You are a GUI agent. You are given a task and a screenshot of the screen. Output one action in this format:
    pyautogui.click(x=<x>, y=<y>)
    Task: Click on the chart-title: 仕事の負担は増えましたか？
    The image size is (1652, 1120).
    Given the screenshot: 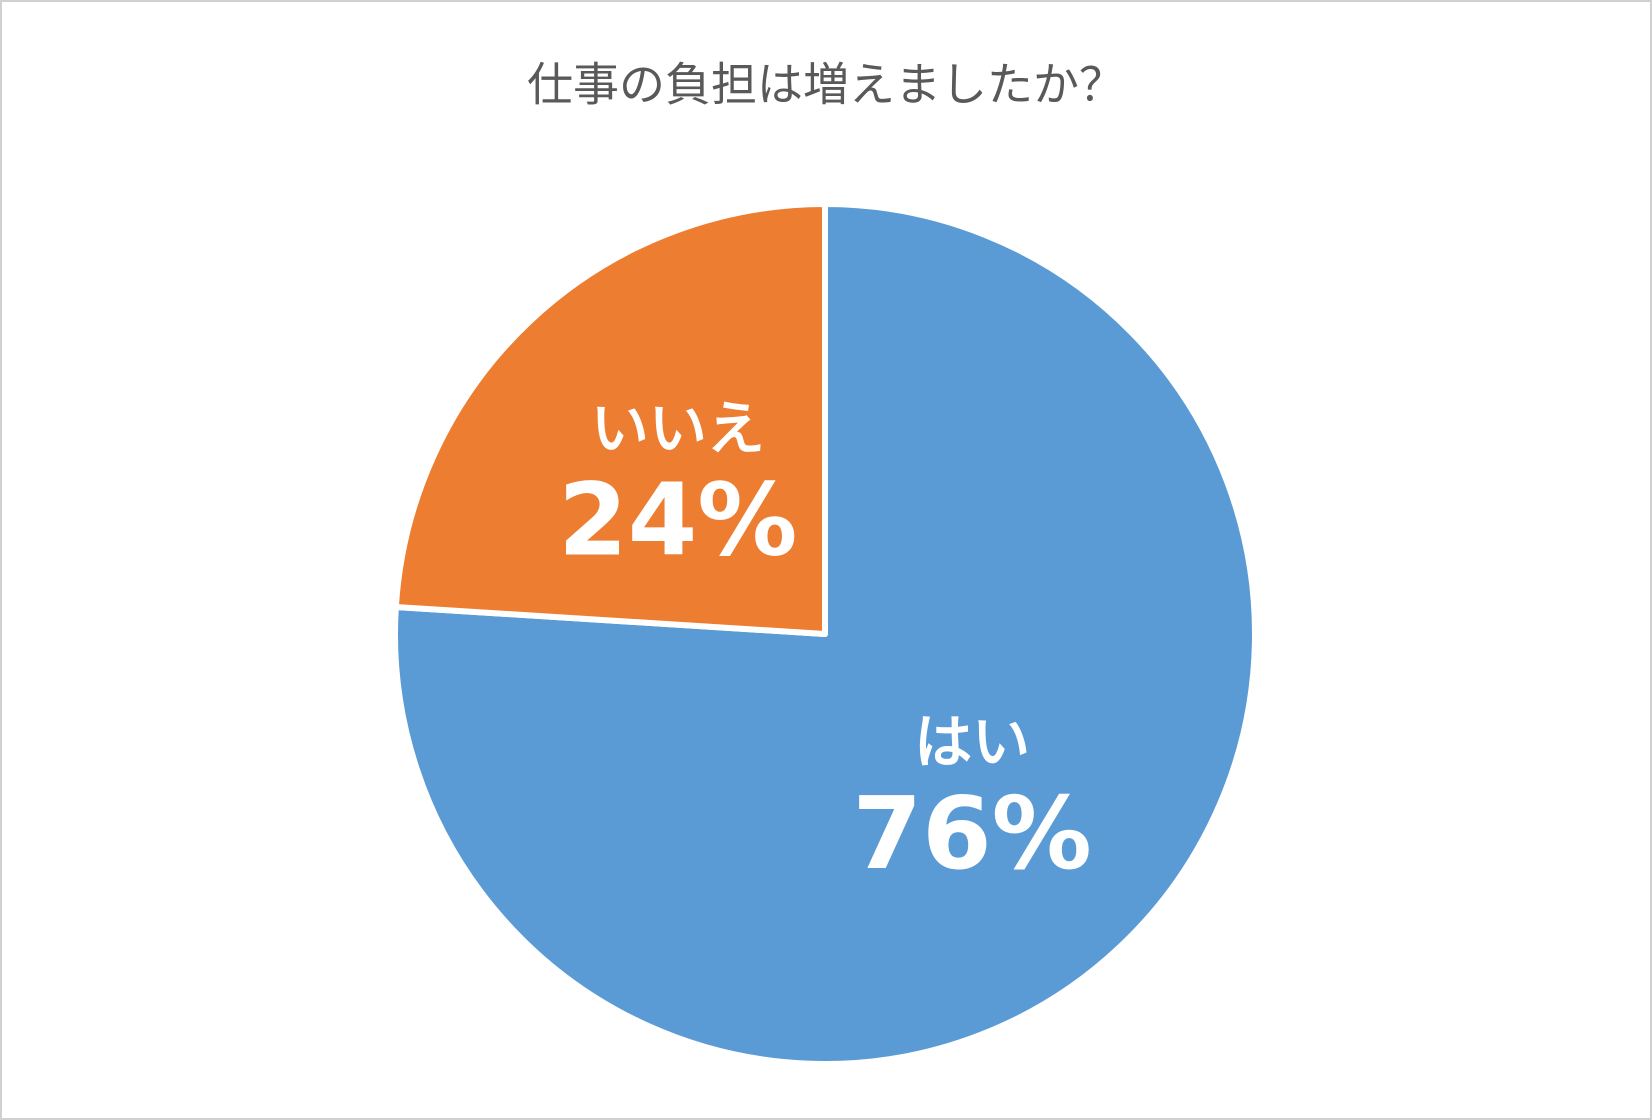 What is the action you would take?
    pyautogui.click(x=826, y=85)
    